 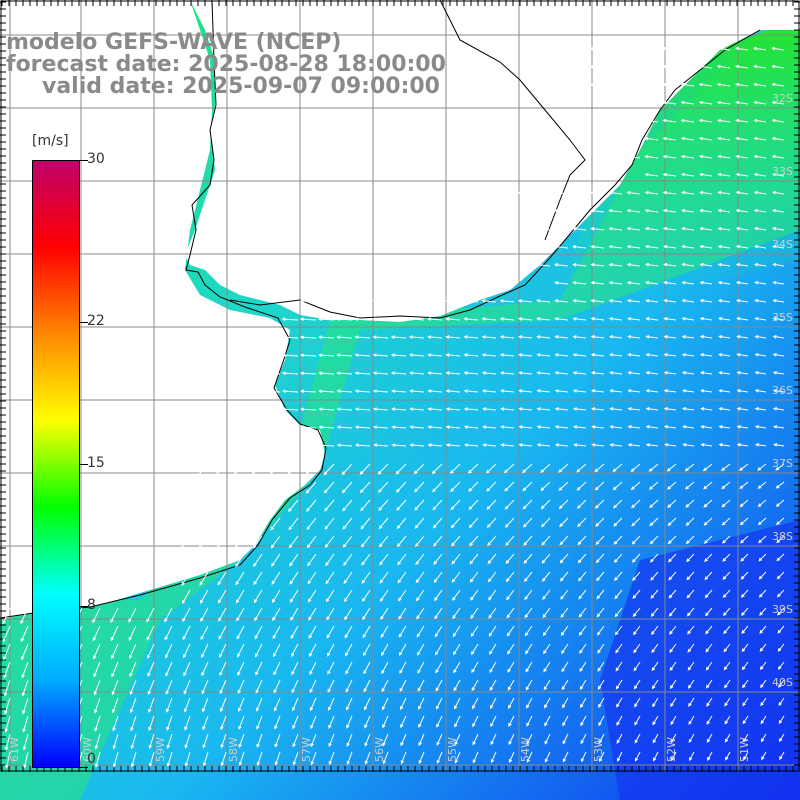 I want to click on colorbar-tick-label: 30, so click(x=96, y=159).